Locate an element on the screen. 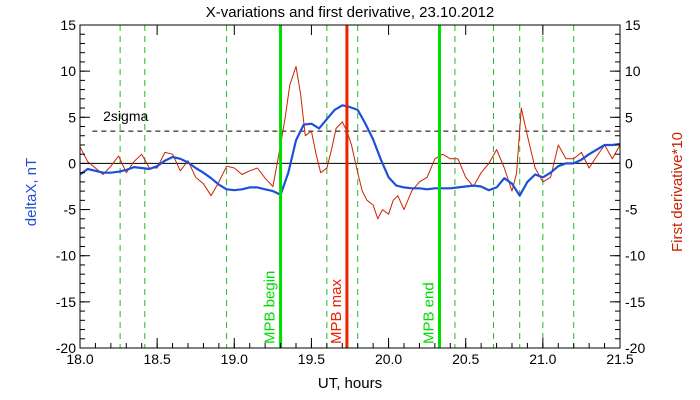  x-tick-label: 20.0 is located at coordinates (388, 359).